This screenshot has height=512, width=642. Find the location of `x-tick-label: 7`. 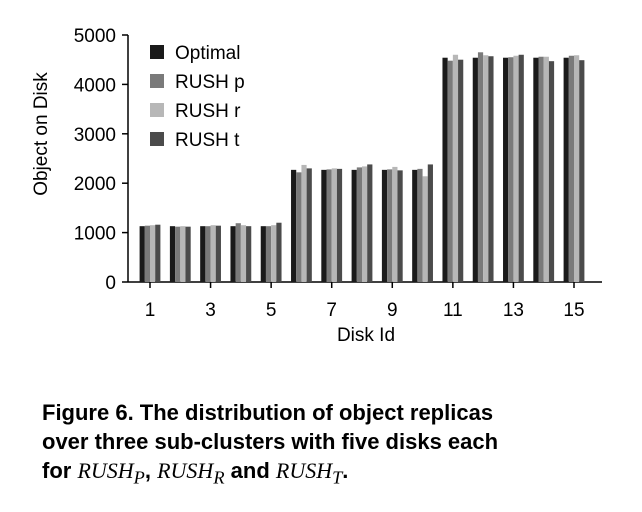

x-tick-label: 7 is located at coordinates (331, 310).